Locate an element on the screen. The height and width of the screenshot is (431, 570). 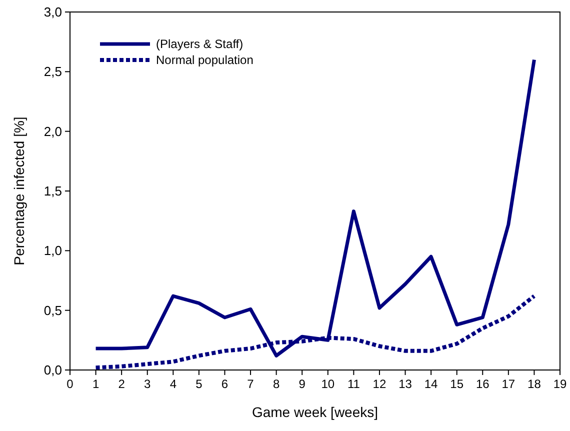
x-tick-label: 16 is located at coordinates (483, 384).